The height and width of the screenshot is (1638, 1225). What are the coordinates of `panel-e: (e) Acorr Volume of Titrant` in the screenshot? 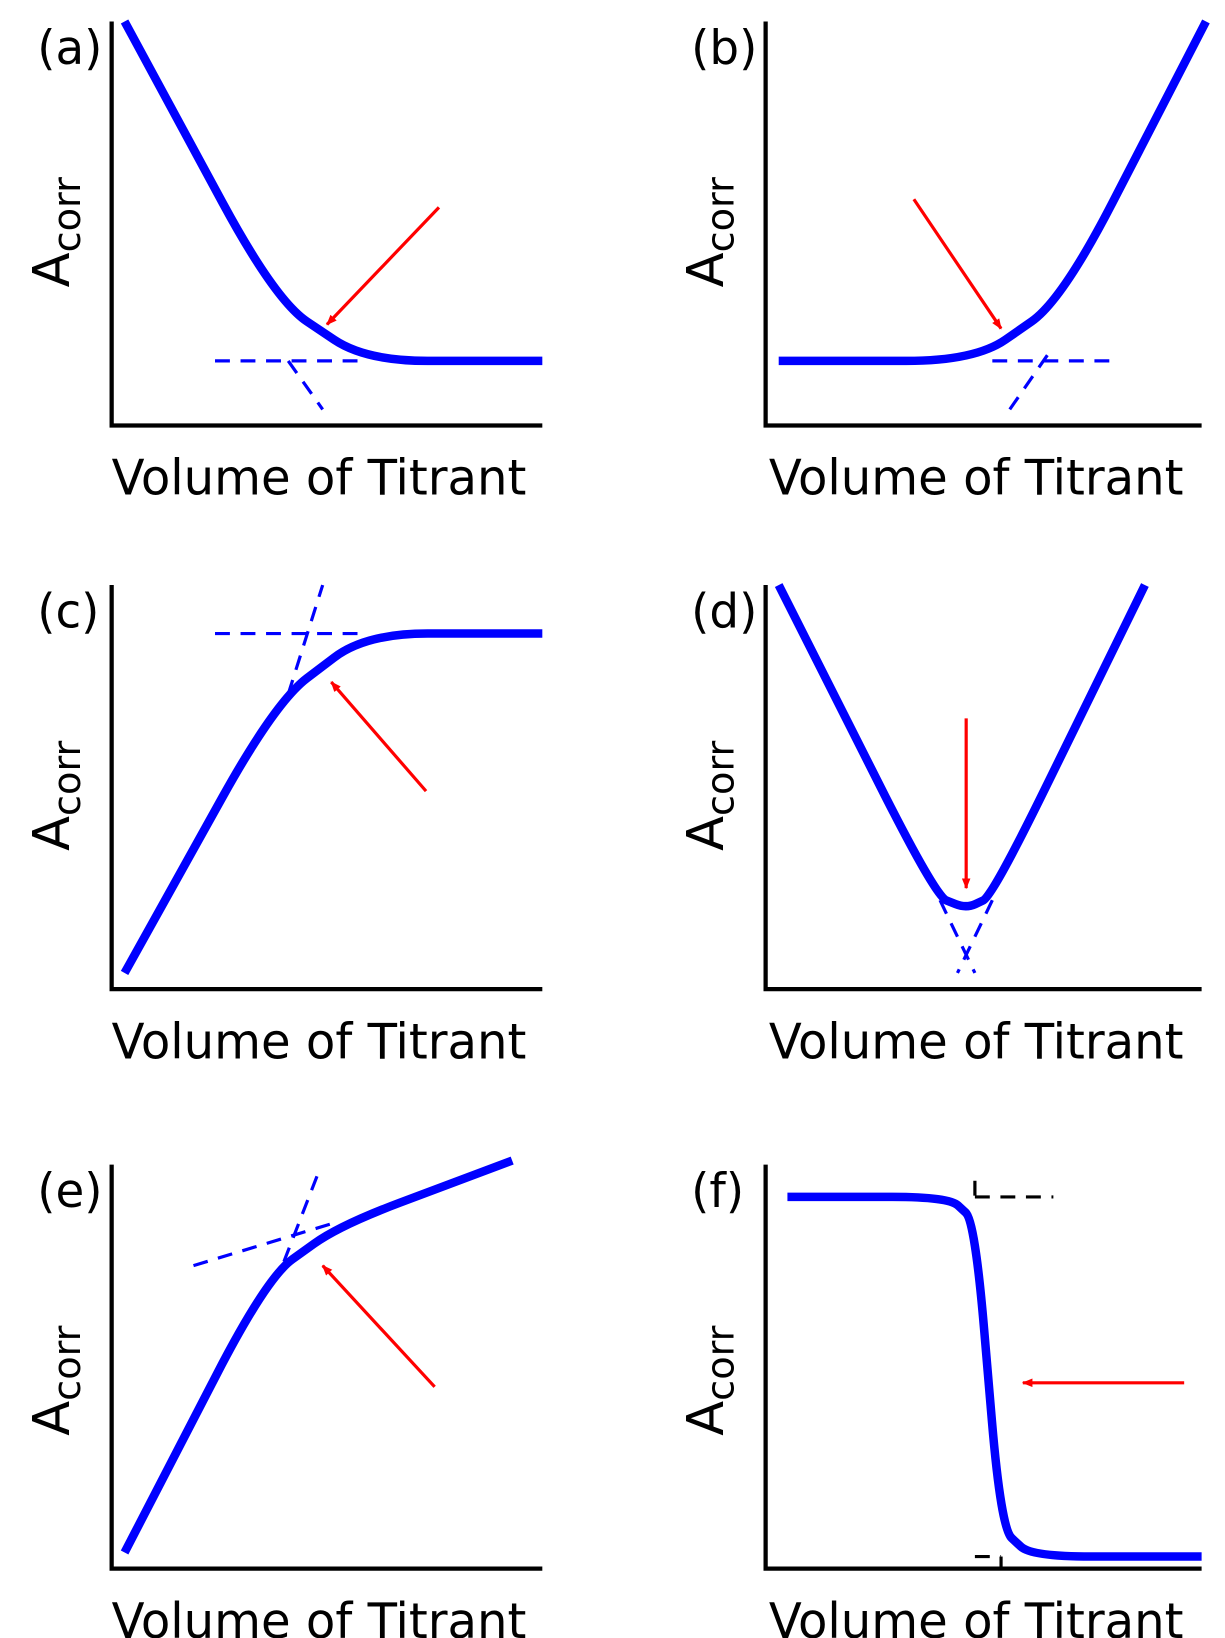 It's located at (283, 1397).